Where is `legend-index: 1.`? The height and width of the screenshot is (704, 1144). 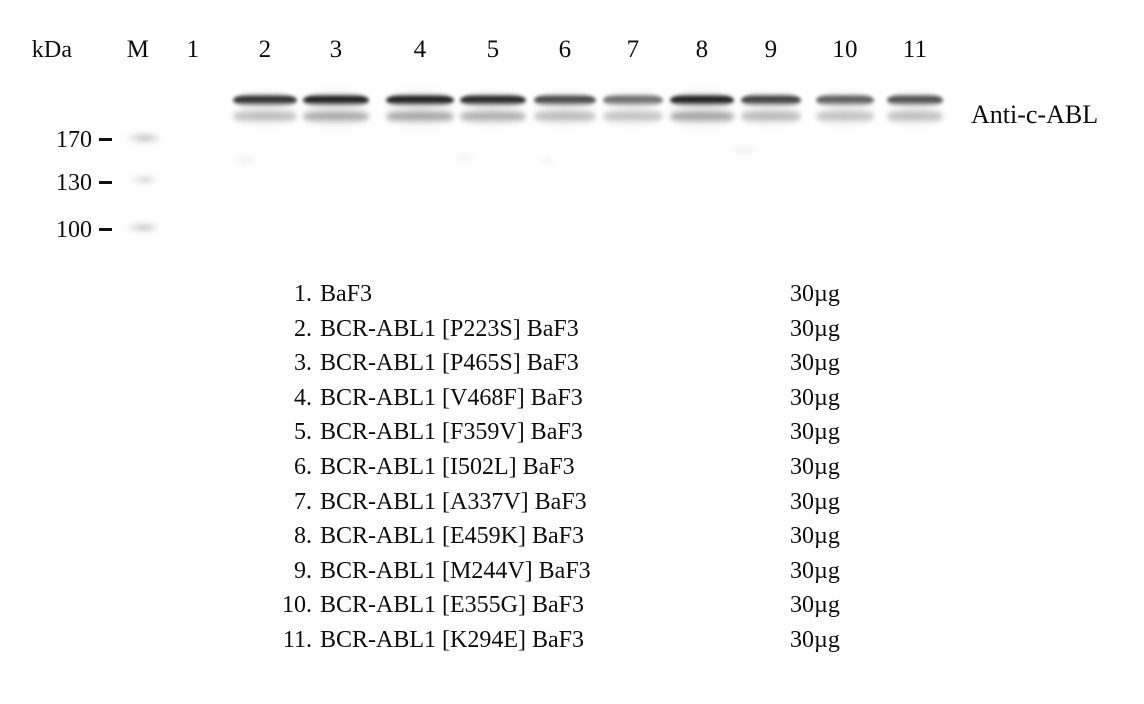
legend-index: 1. is located at coordinates (303, 294).